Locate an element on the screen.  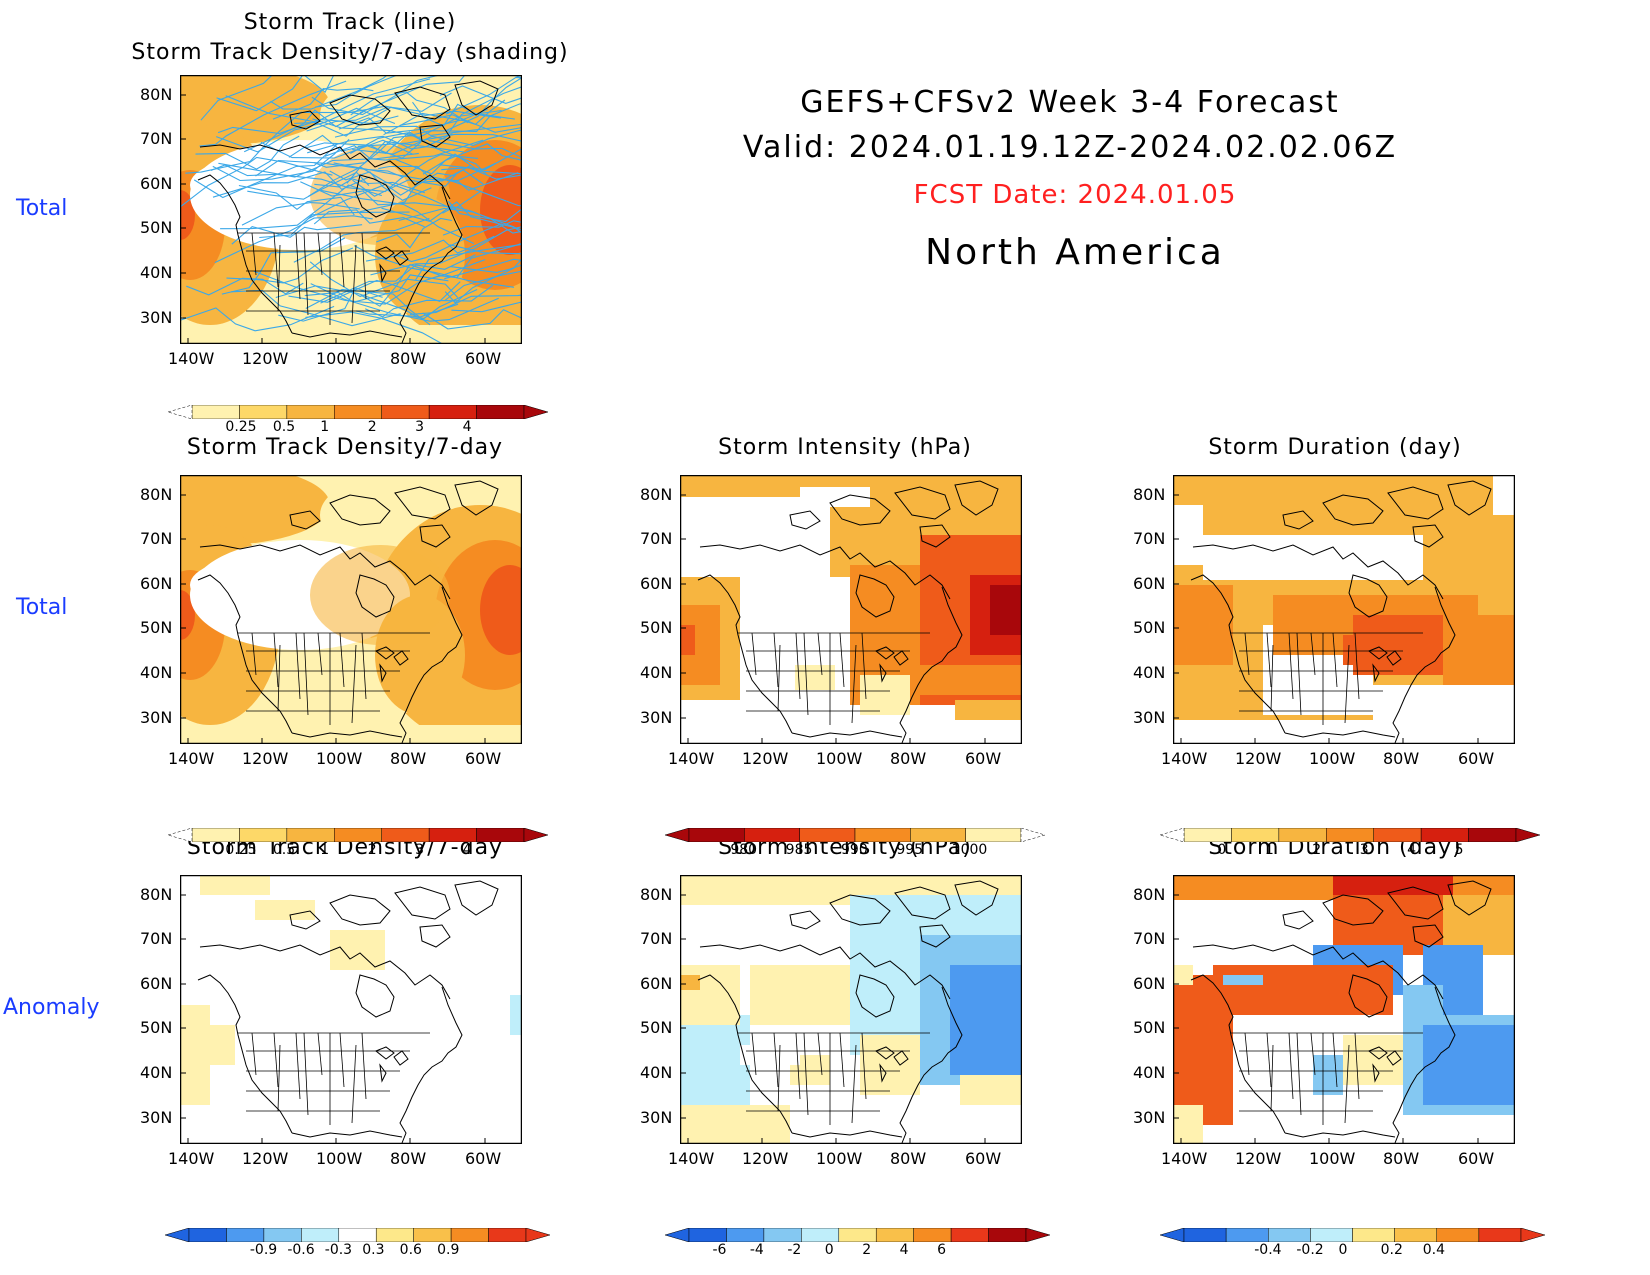
colorbar-label: 0.6 is located at coordinates (410, 1250).